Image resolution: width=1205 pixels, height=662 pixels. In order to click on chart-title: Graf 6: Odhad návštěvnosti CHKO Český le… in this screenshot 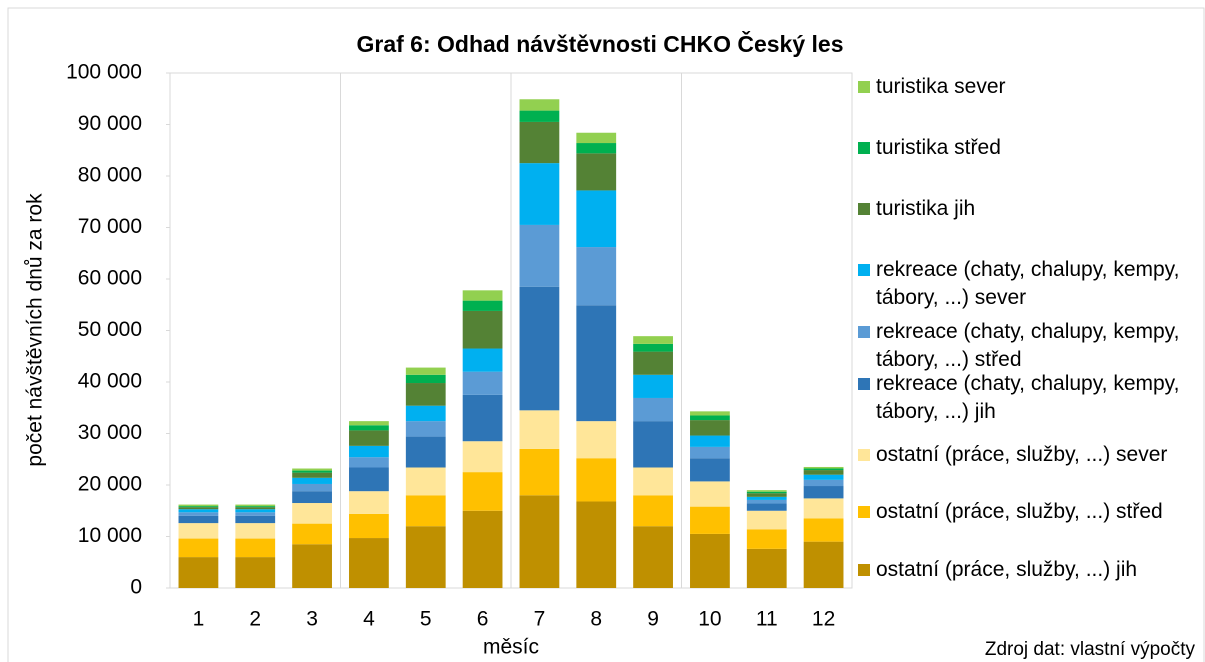, I will do `click(600, 43)`.